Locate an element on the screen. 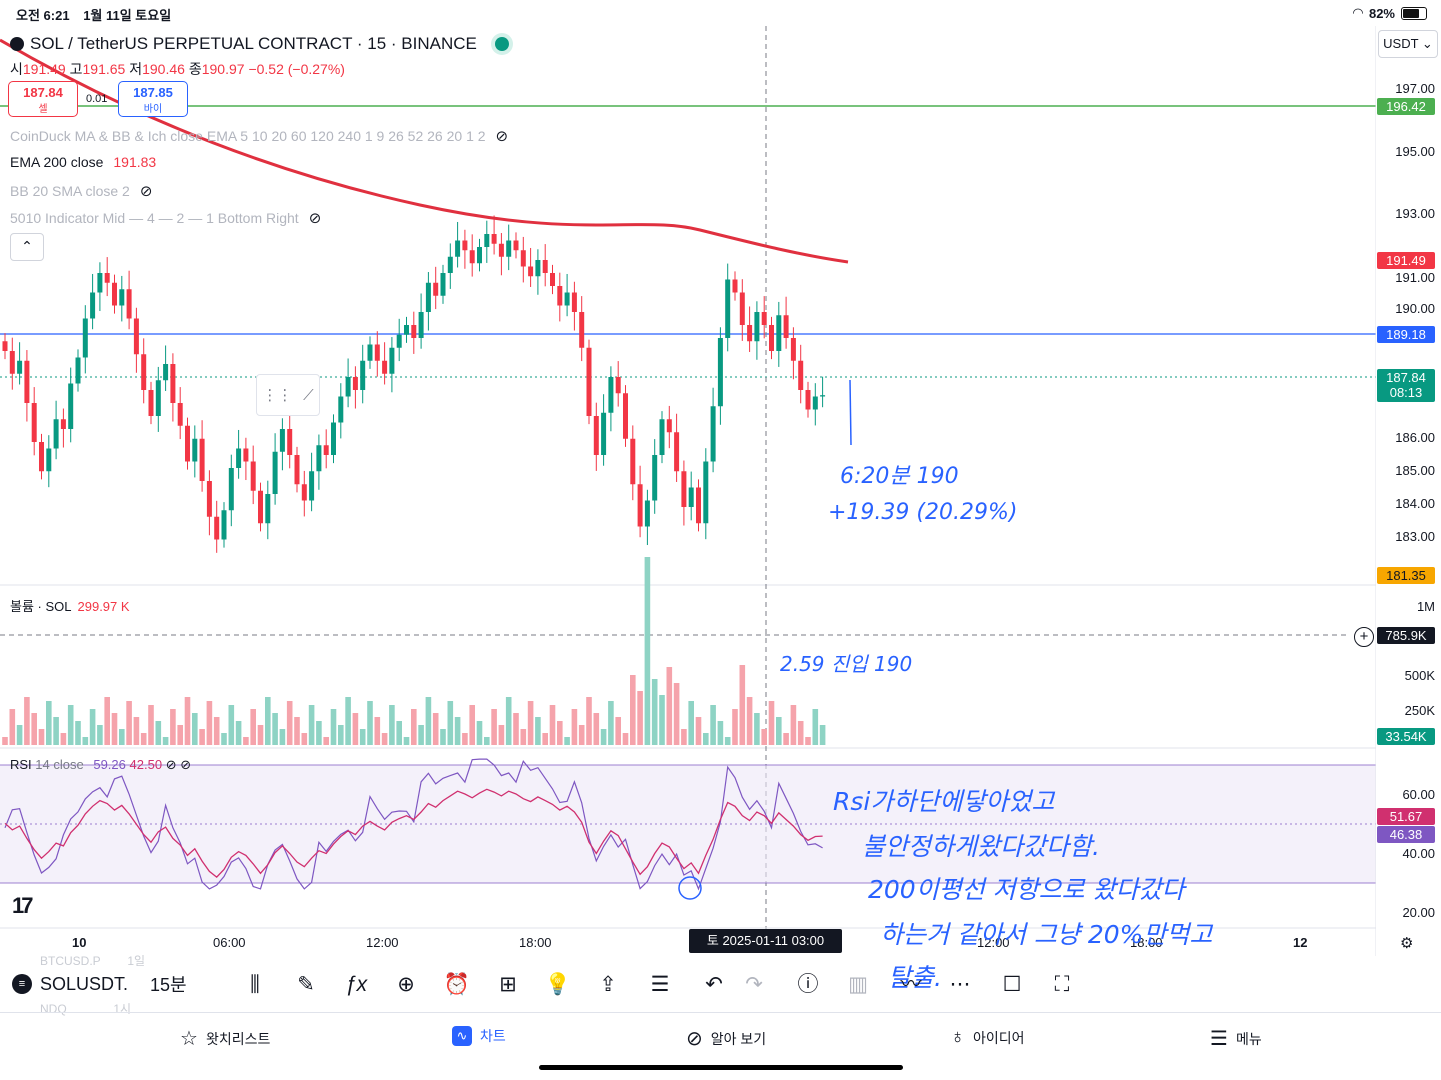  add-icon: ⊕ is located at coordinates (406, 984).